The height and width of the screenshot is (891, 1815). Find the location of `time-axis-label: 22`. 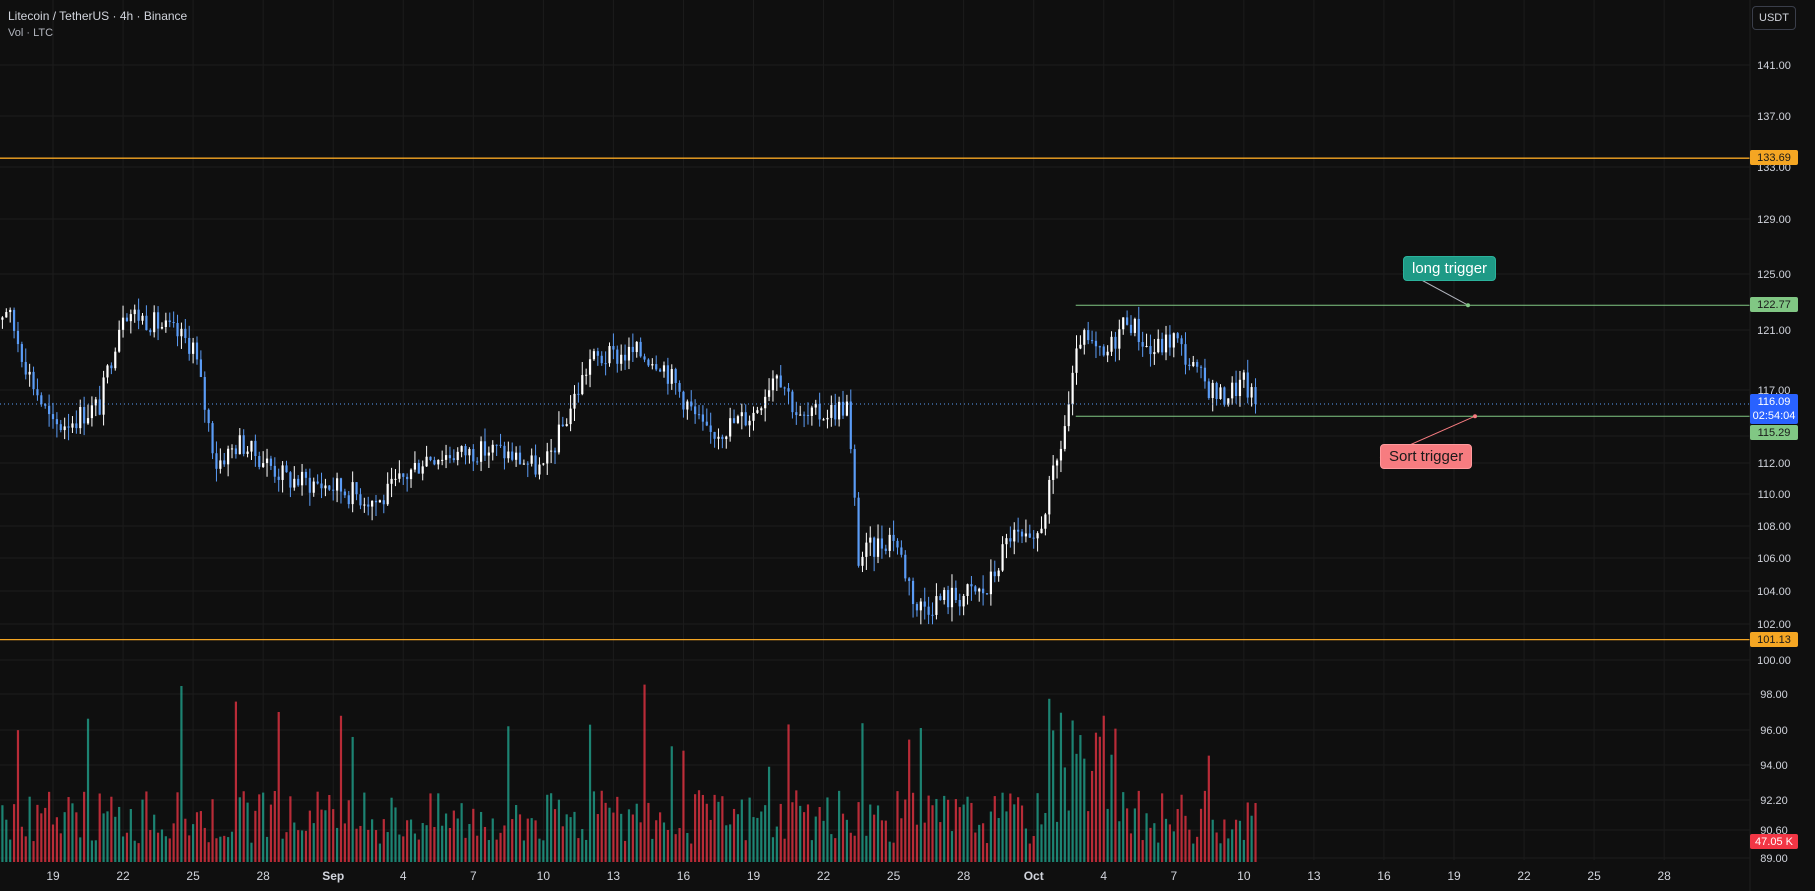

time-axis-label: 22 is located at coordinates (824, 876).